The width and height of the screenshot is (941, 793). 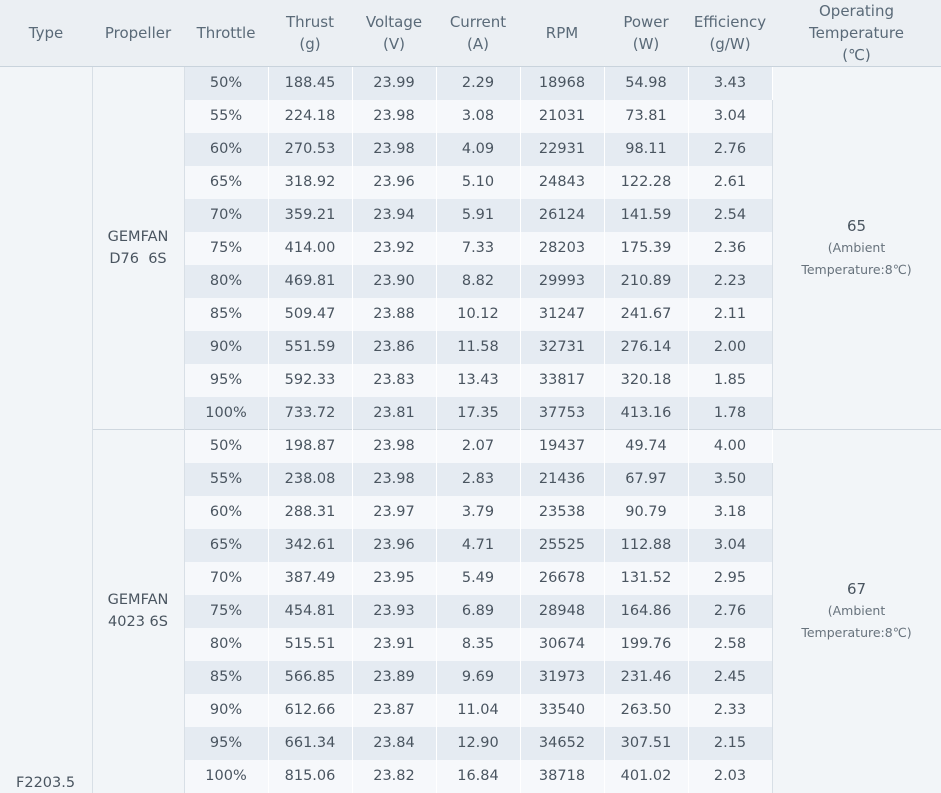 What do you see at coordinates (470, 281) in the screenshot?
I see `table-row: 80% 469.81 23.90 8.82 29993 210.89 2.23` at bounding box center [470, 281].